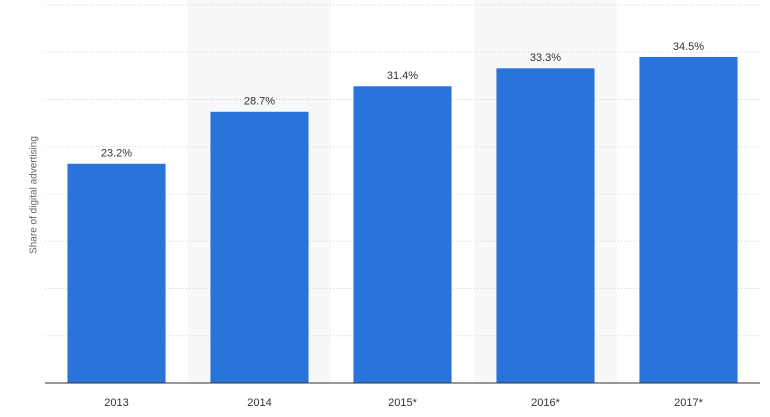 The image size is (770, 417). I want to click on x-tick-label: 2017*, so click(688, 403).